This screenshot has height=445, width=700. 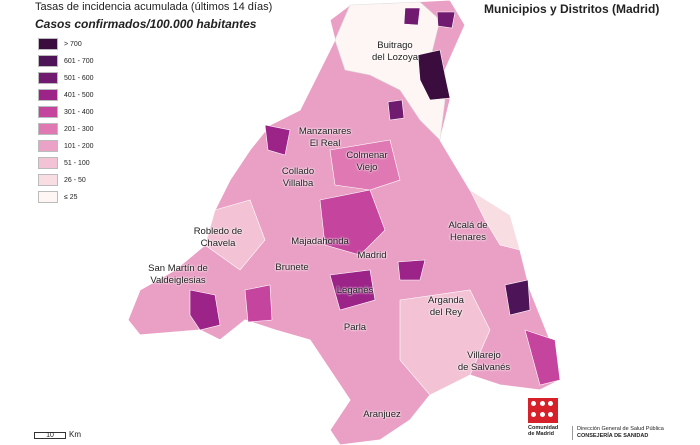 I want to click on scale: 10 Km, so click(x=57, y=434).